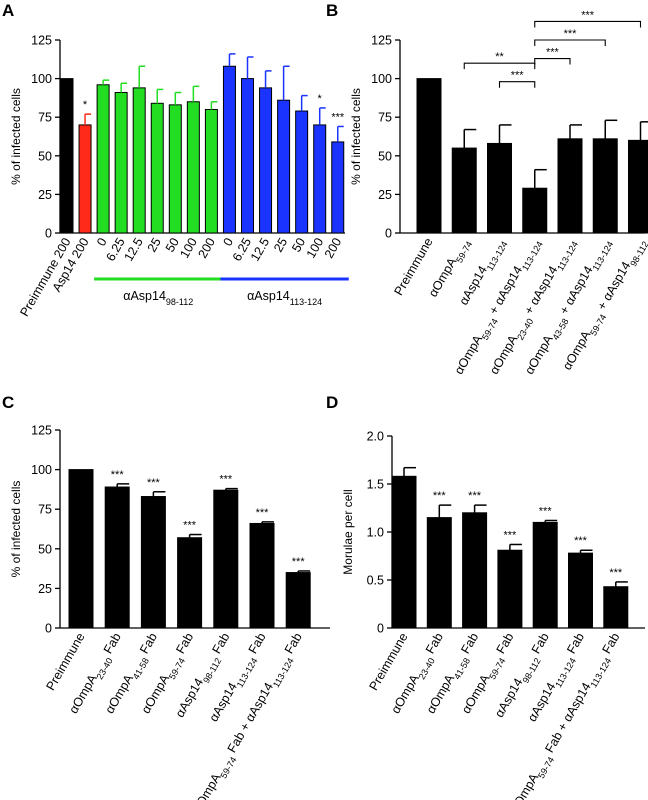 This screenshot has width=648, height=800. Describe the element at coordinates (332, 402) in the screenshot. I see `panel-label-d: D` at that location.